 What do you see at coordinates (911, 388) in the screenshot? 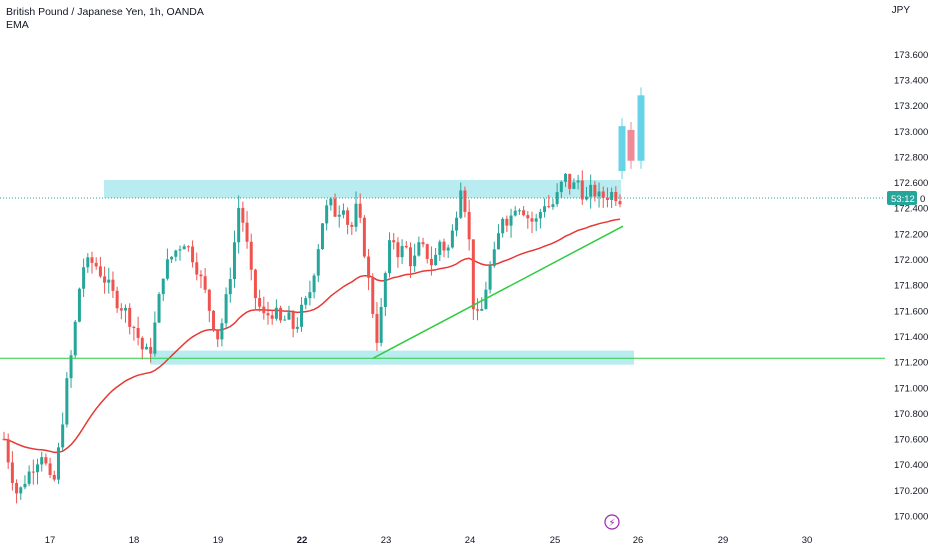
I see `price-tick-label: 171.000` at bounding box center [911, 388].